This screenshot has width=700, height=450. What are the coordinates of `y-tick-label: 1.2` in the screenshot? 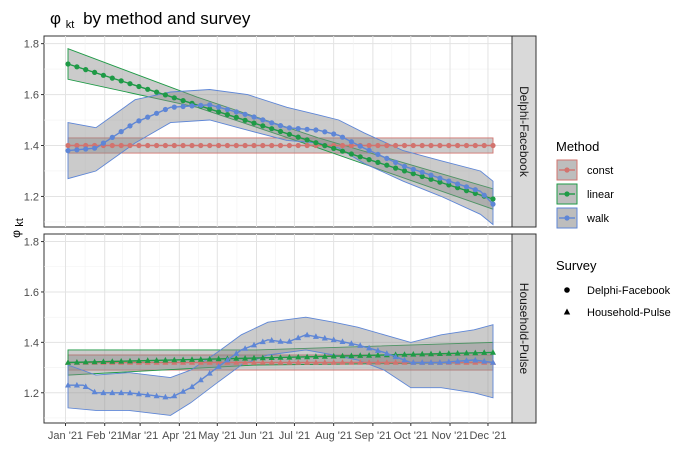 It's located at (31, 394).